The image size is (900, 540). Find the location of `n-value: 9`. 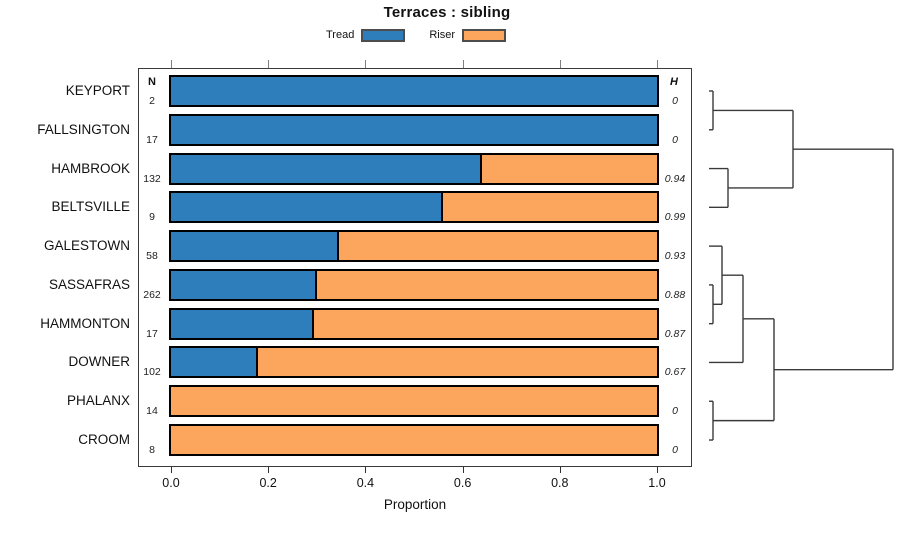

n-value: 9 is located at coordinates (152, 217).